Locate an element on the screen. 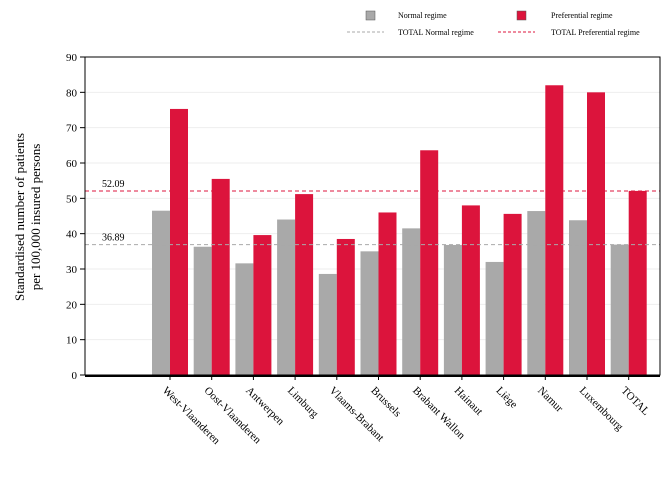 The image size is (672, 480). y-tick-label: 20 is located at coordinates (72, 305).